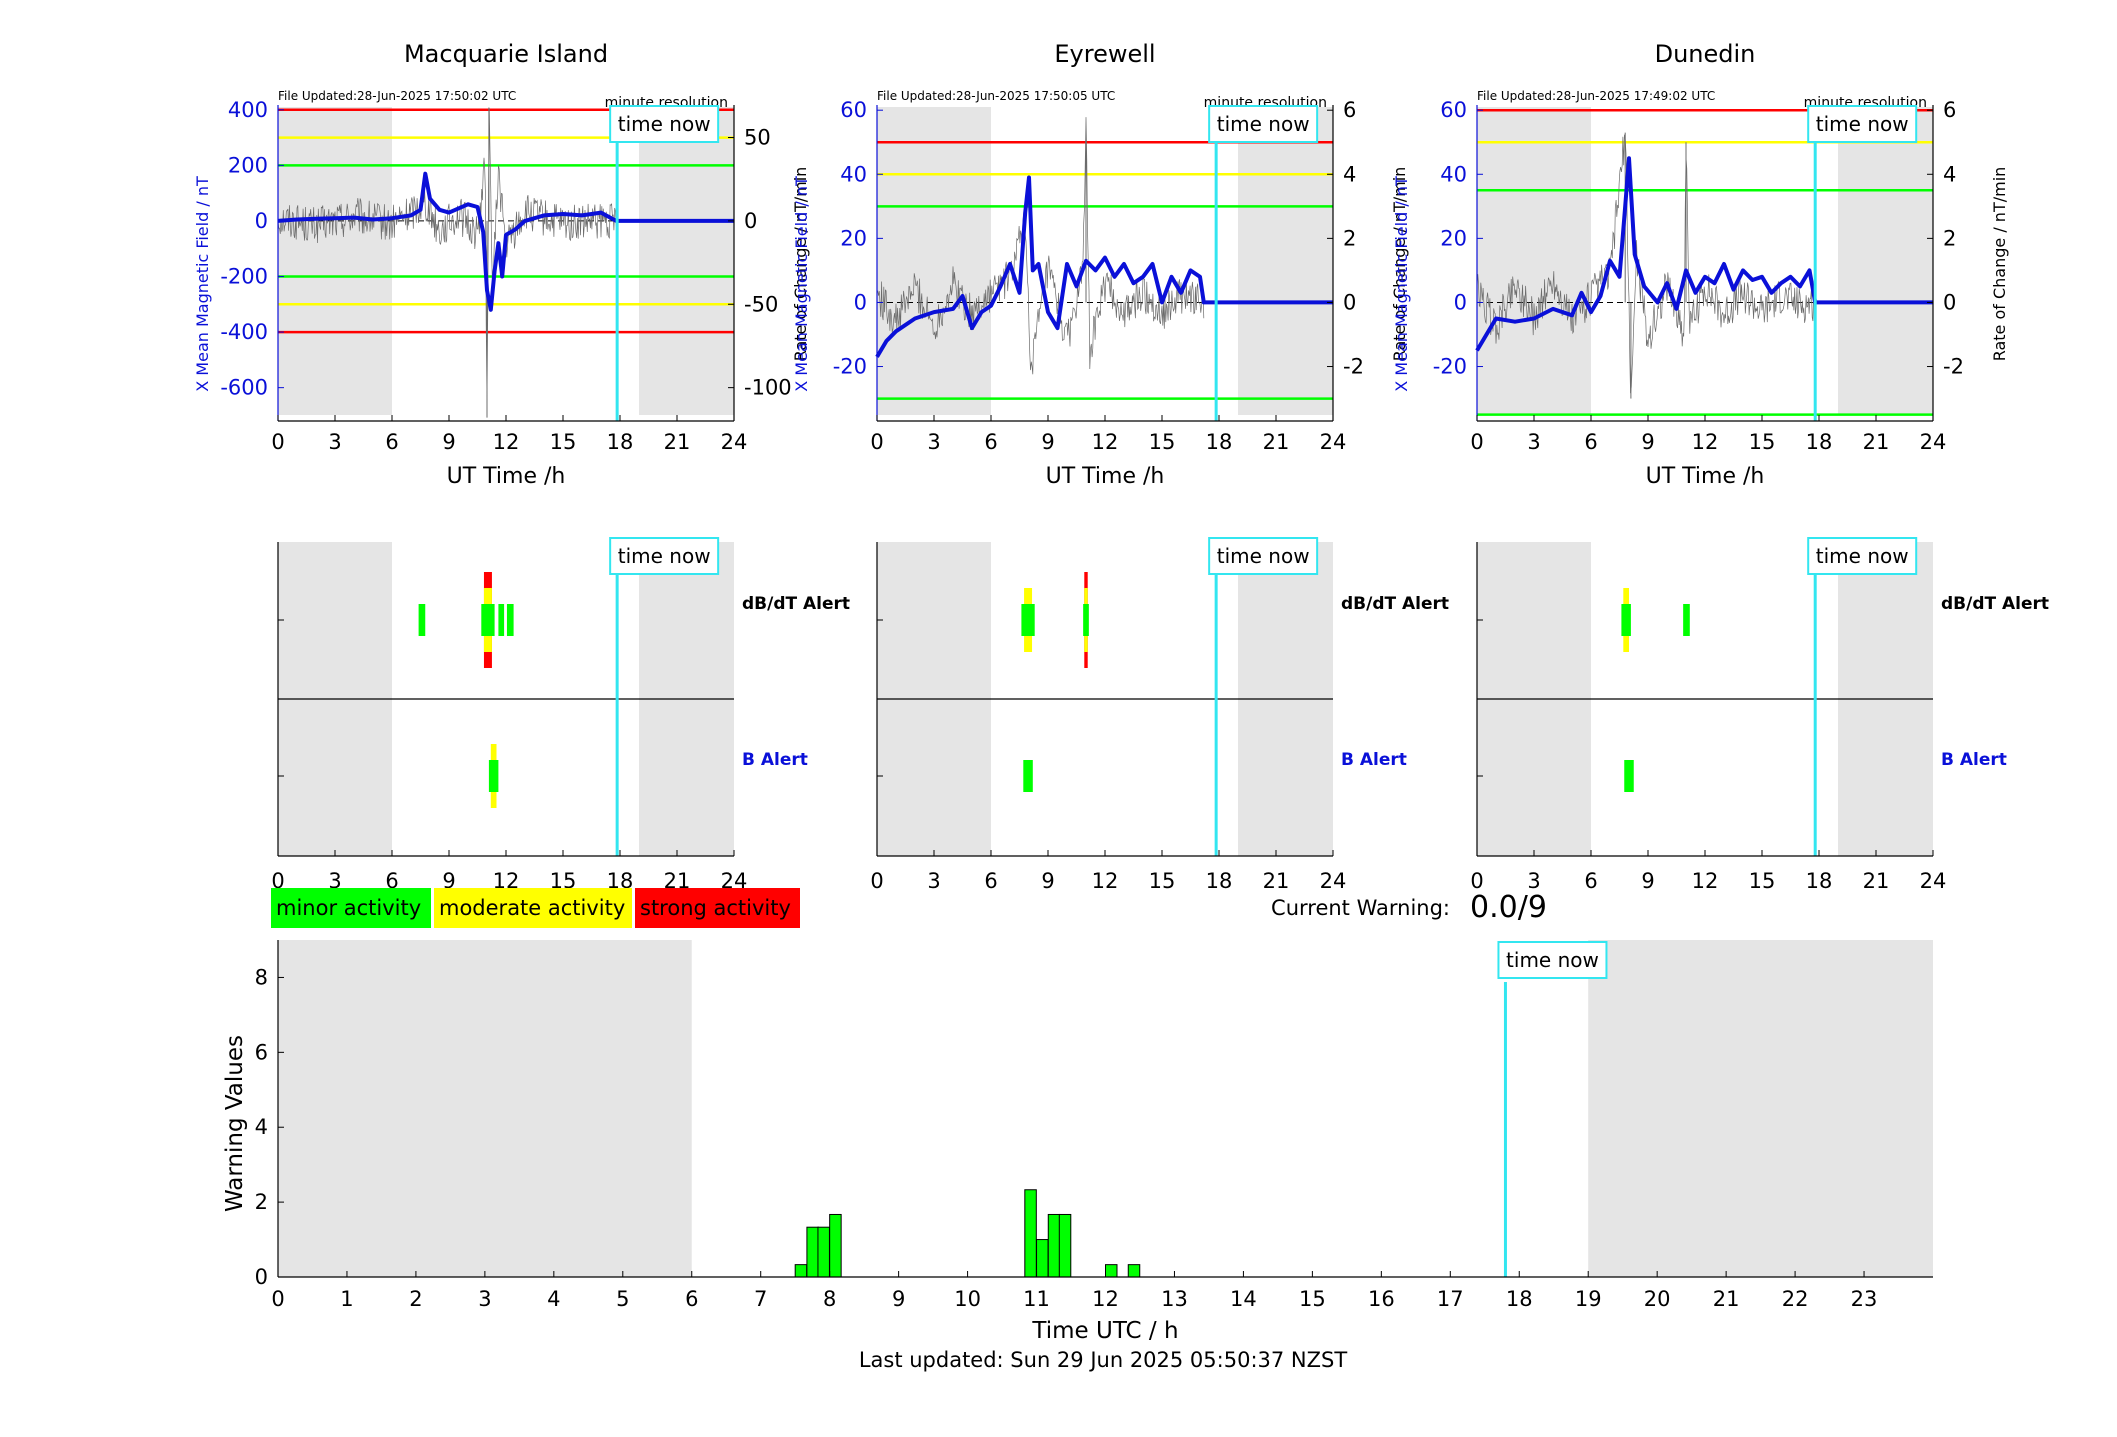 The height and width of the screenshot is (1437, 2117). What do you see at coordinates (768, 388) in the screenshot?
I see `y-right-tick-label: -100` at bounding box center [768, 388].